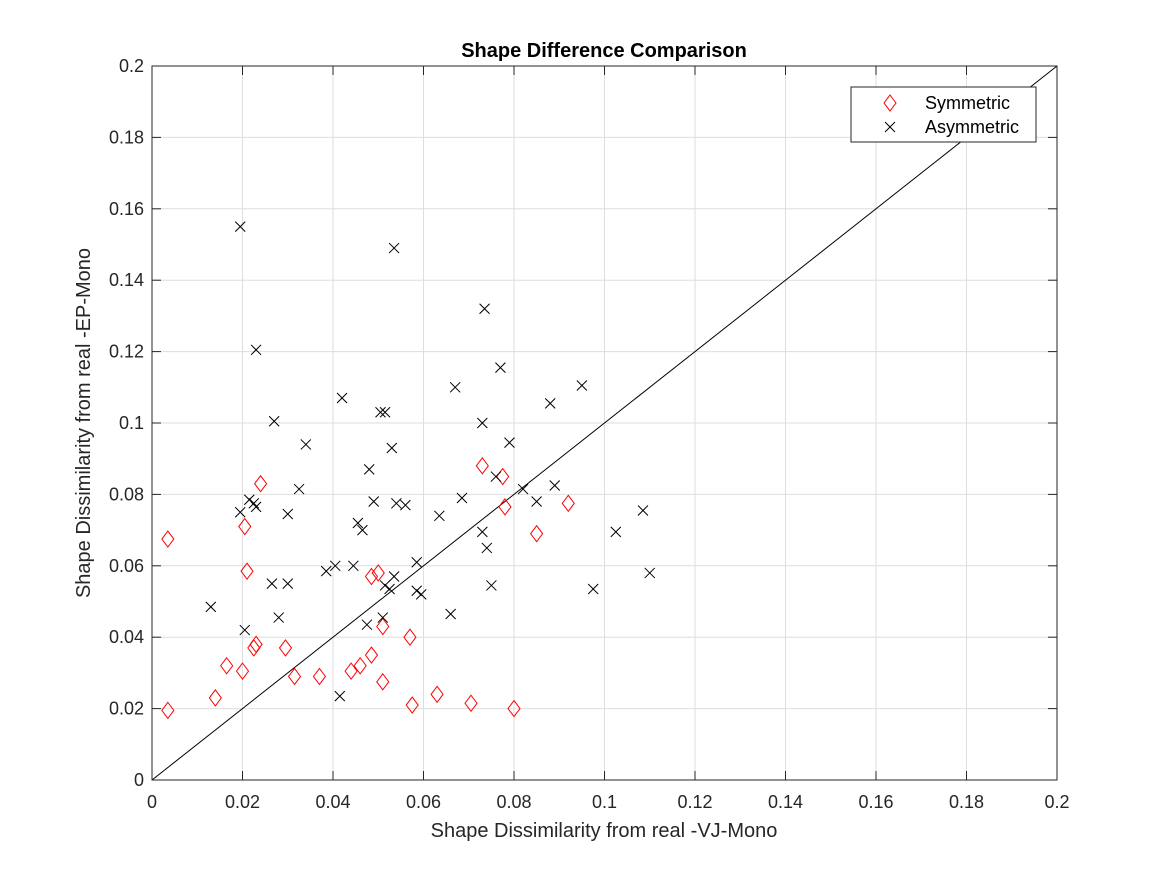  What do you see at coordinates (126, 423) in the screenshot?
I see `y-tick-labels: 0 0.02 0.04 0.06 0.08 0.1 0.12 0.14 0.16 0.18 0.2` at bounding box center [126, 423].